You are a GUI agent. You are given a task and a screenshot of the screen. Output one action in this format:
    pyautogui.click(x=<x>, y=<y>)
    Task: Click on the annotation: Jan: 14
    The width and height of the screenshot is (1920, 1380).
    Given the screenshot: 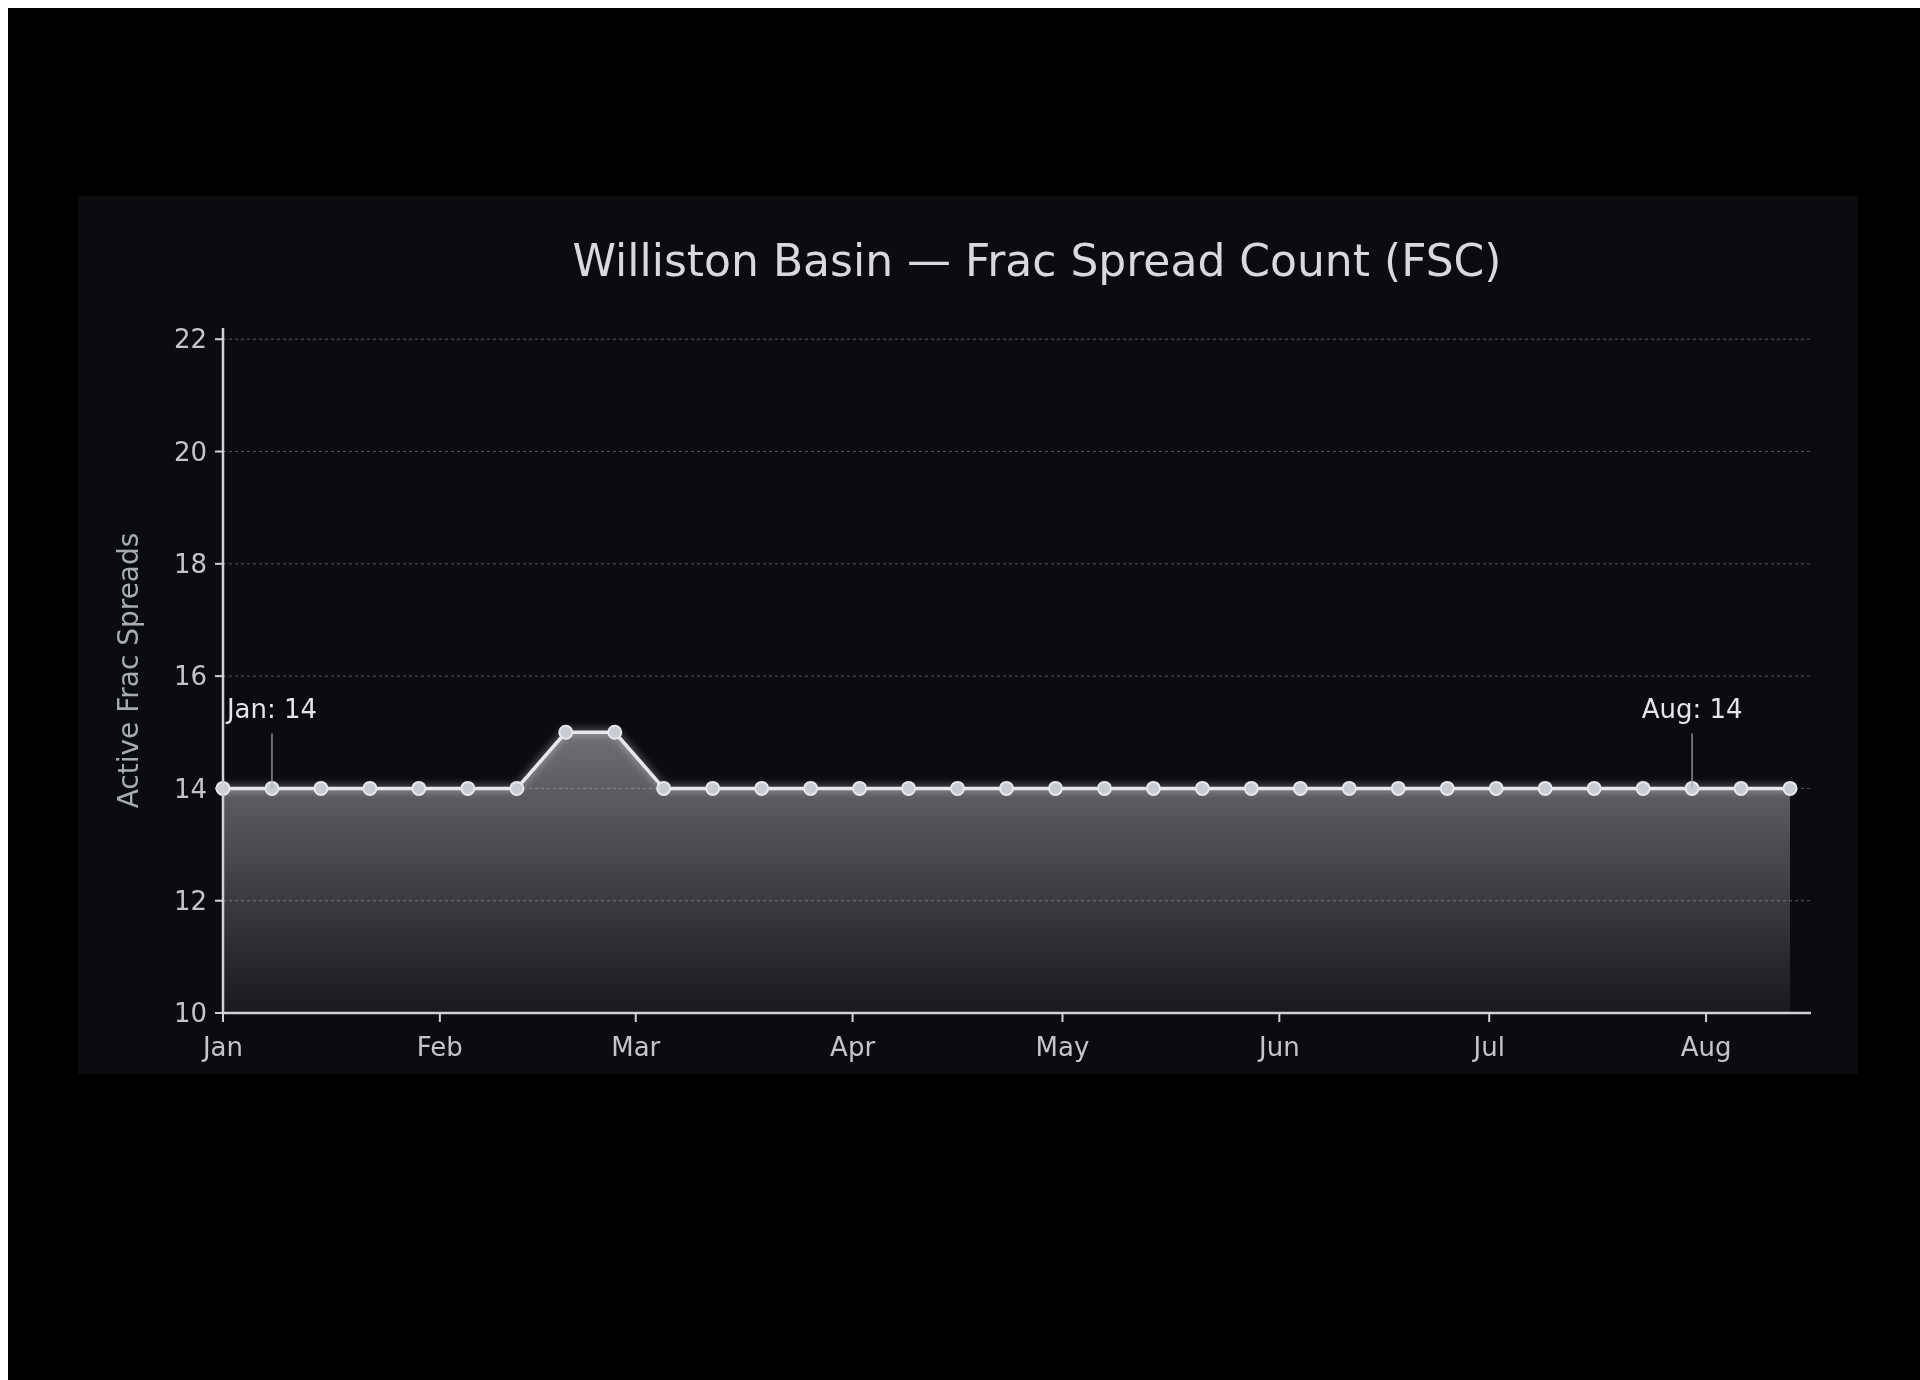 What is the action you would take?
    pyautogui.click(x=271, y=709)
    